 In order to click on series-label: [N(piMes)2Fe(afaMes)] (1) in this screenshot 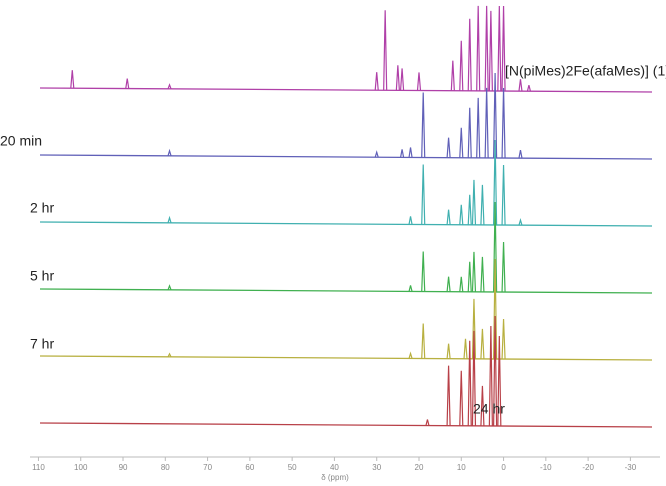, I will do `click(585, 71)`.